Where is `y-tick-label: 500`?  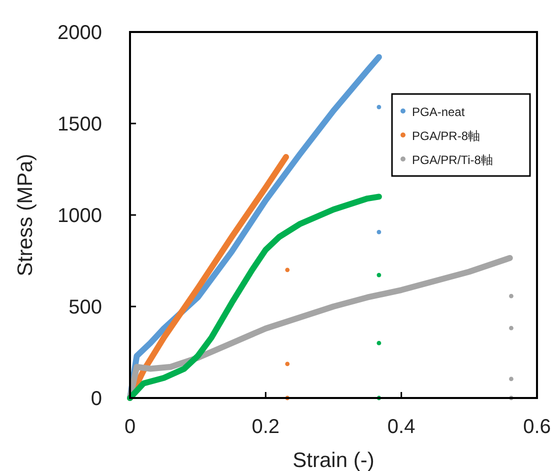 y-tick-label: 500 is located at coordinates (85, 307).